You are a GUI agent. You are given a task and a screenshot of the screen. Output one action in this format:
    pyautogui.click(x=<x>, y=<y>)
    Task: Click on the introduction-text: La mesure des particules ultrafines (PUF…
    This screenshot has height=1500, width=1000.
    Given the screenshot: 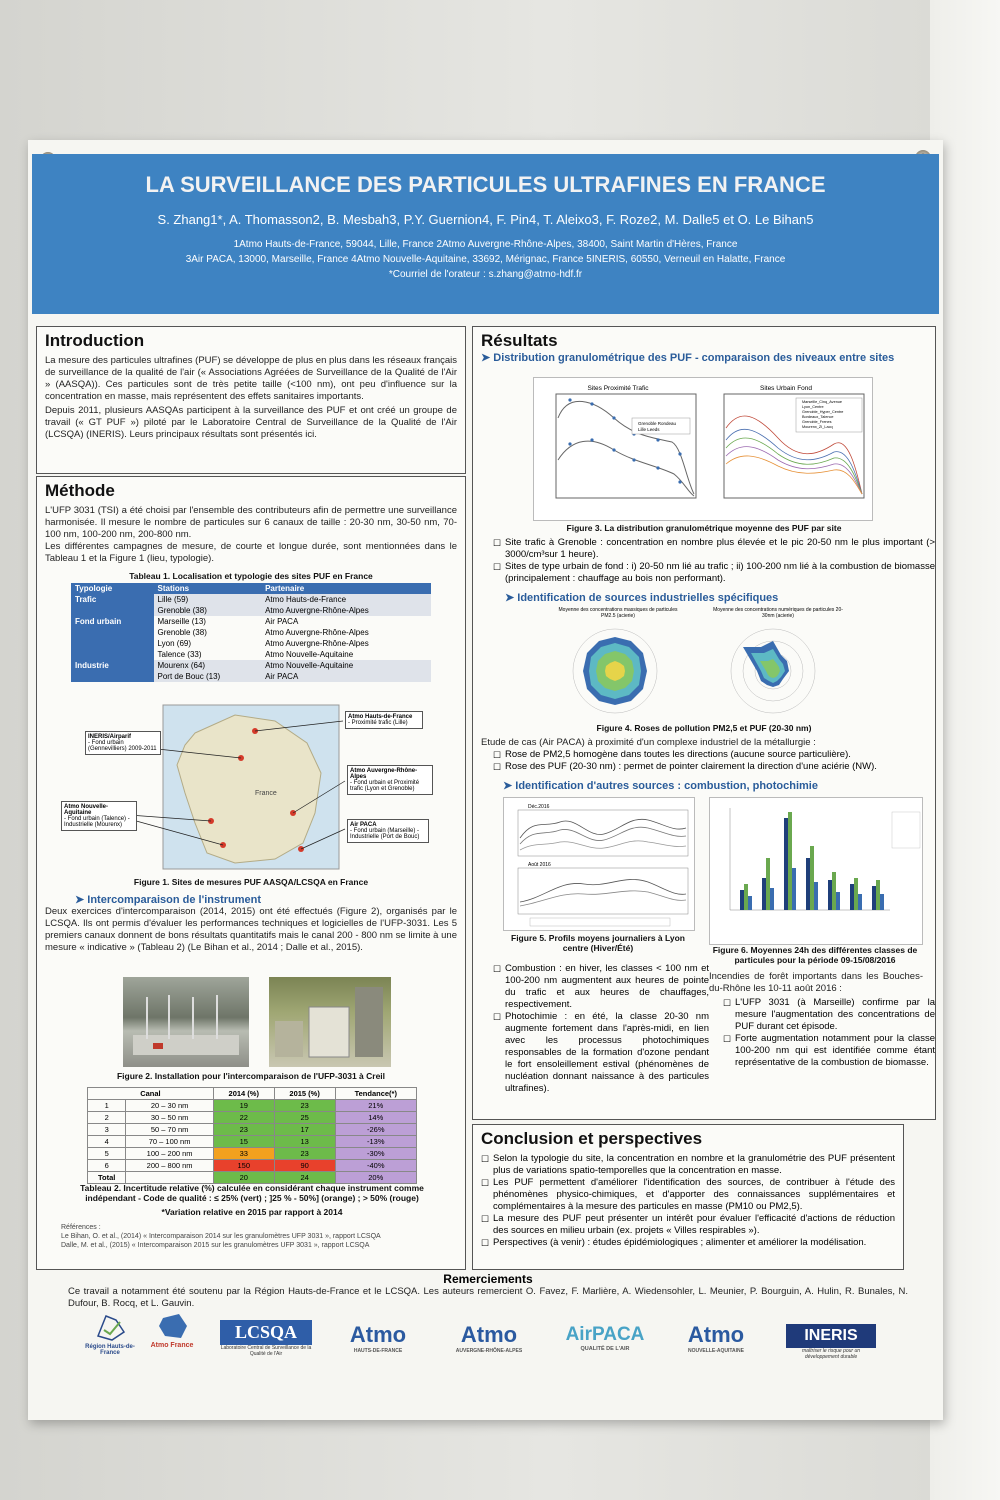 What is the action you would take?
    pyautogui.click(x=251, y=378)
    